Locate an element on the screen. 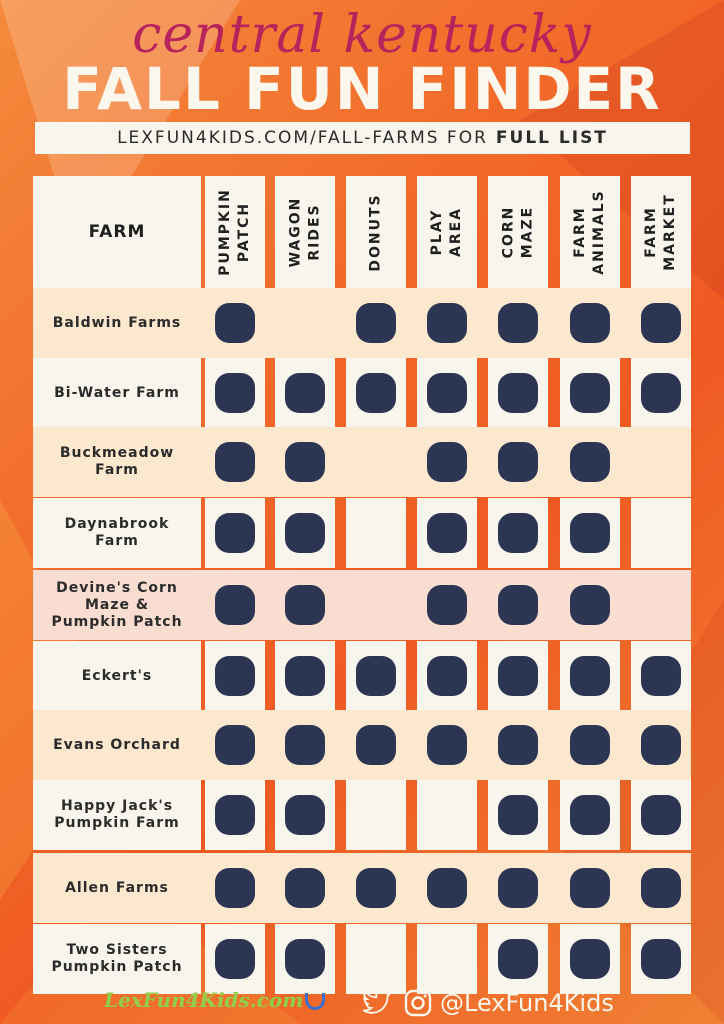  amenity-column-label: PUMPKIN PATCH is located at coordinates (235, 232).